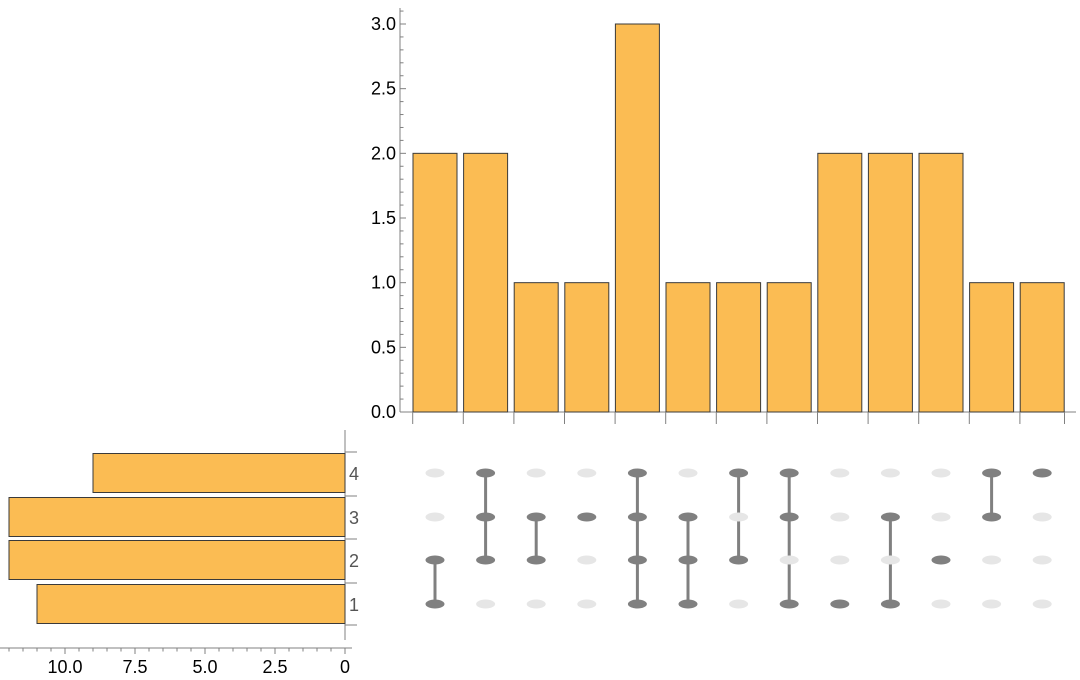 This screenshot has height=680, width=1080. I want to click on membership-matrix, so click(738, 538).